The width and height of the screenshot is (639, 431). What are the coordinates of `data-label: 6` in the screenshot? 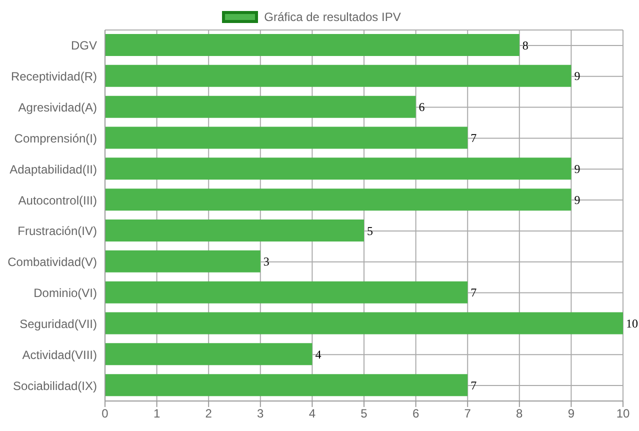 It's located at (421, 107).